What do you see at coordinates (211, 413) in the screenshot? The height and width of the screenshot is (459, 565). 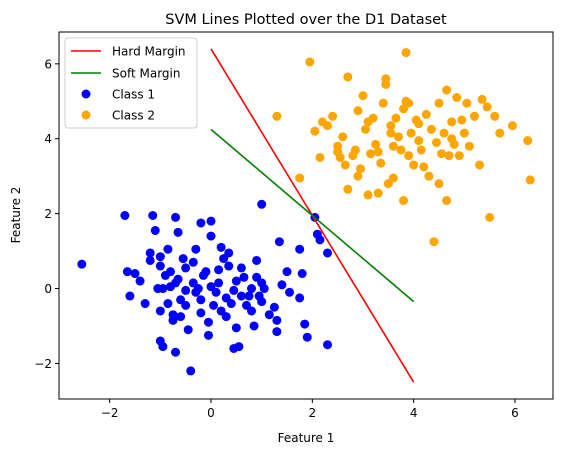 I see `x-tick-label: 0` at bounding box center [211, 413].